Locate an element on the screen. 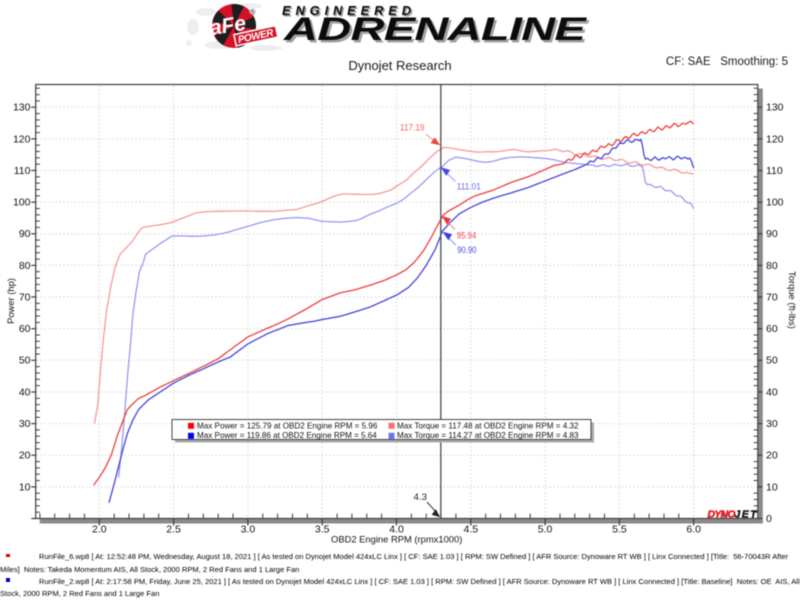 Image resolution: width=800 pixels, height=600 pixels. svg-text: 0 is located at coordinates (769, 519).